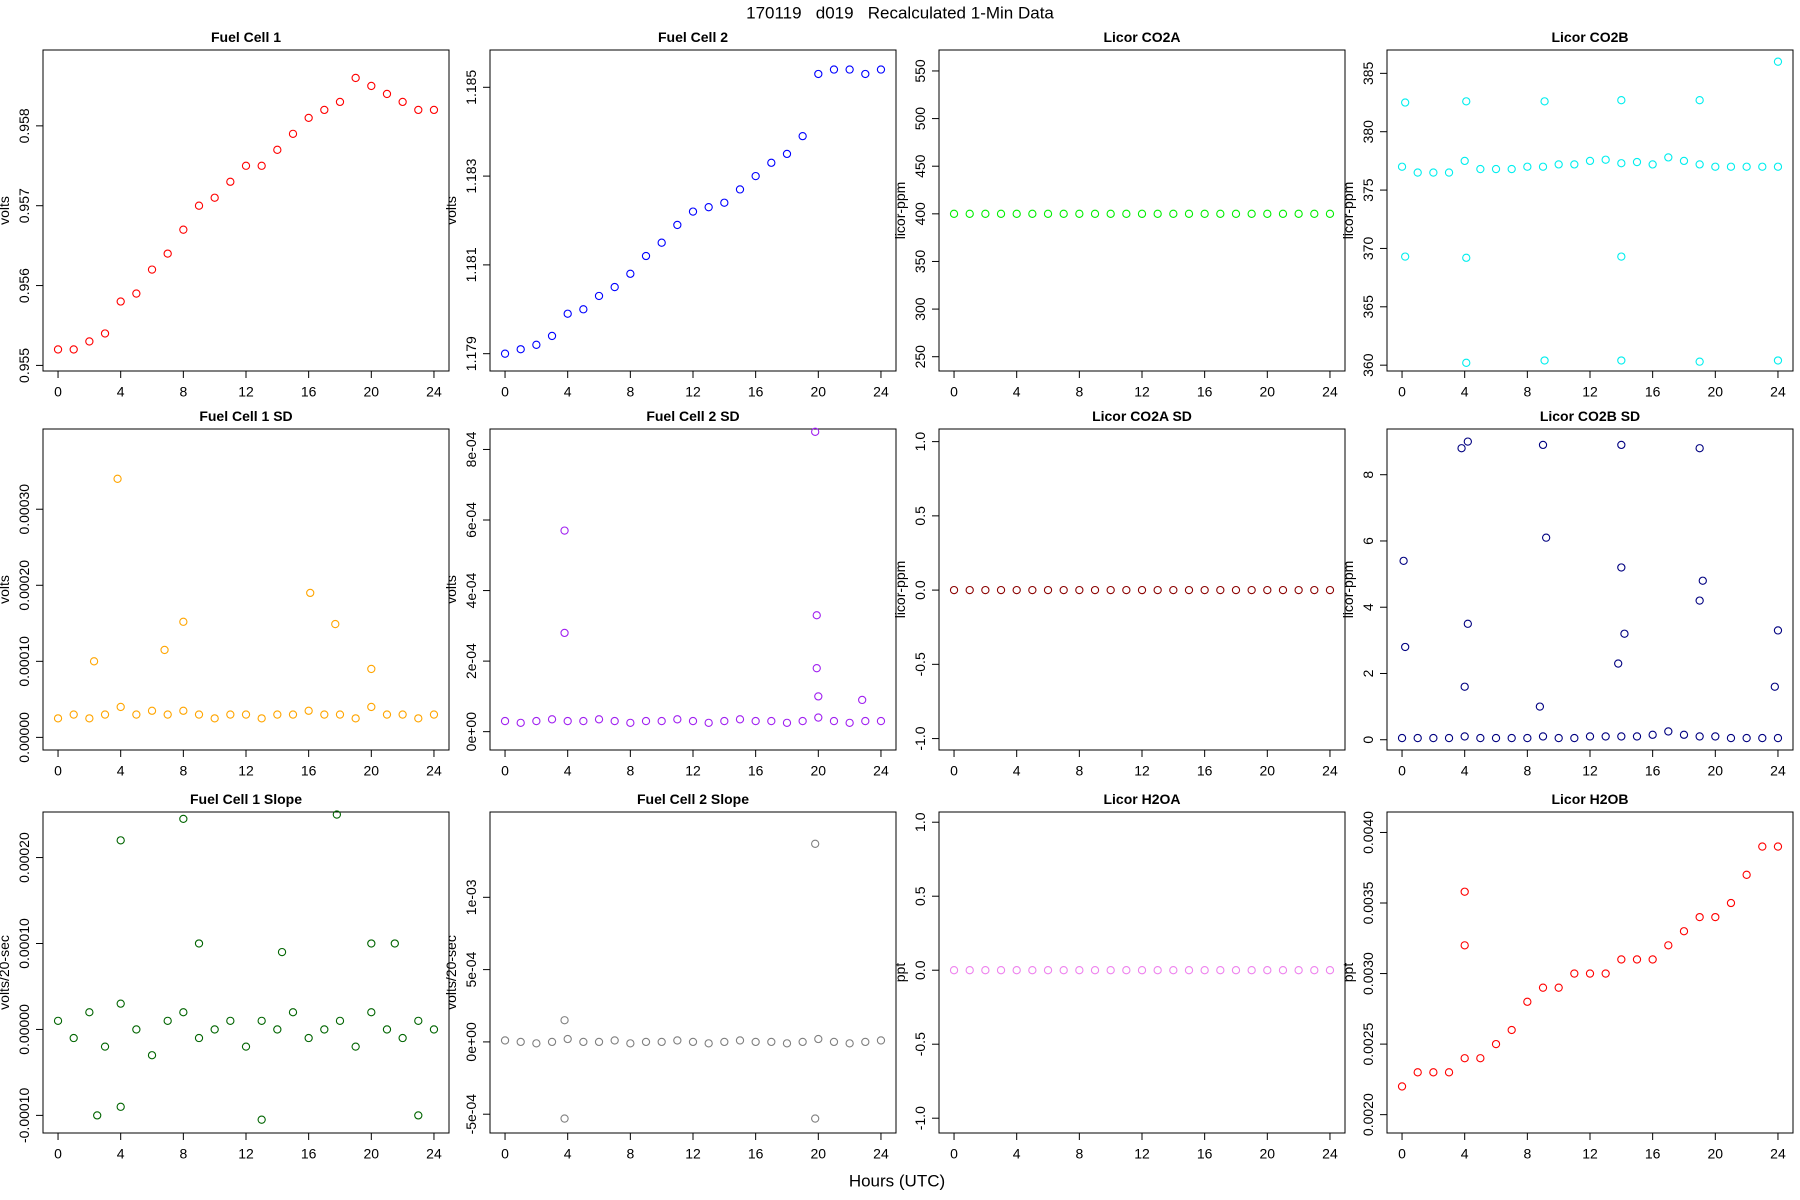  What do you see at coordinates (471, 449) in the screenshot?
I see `y-tick-label: 8e-04` at bounding box center [471, 449].